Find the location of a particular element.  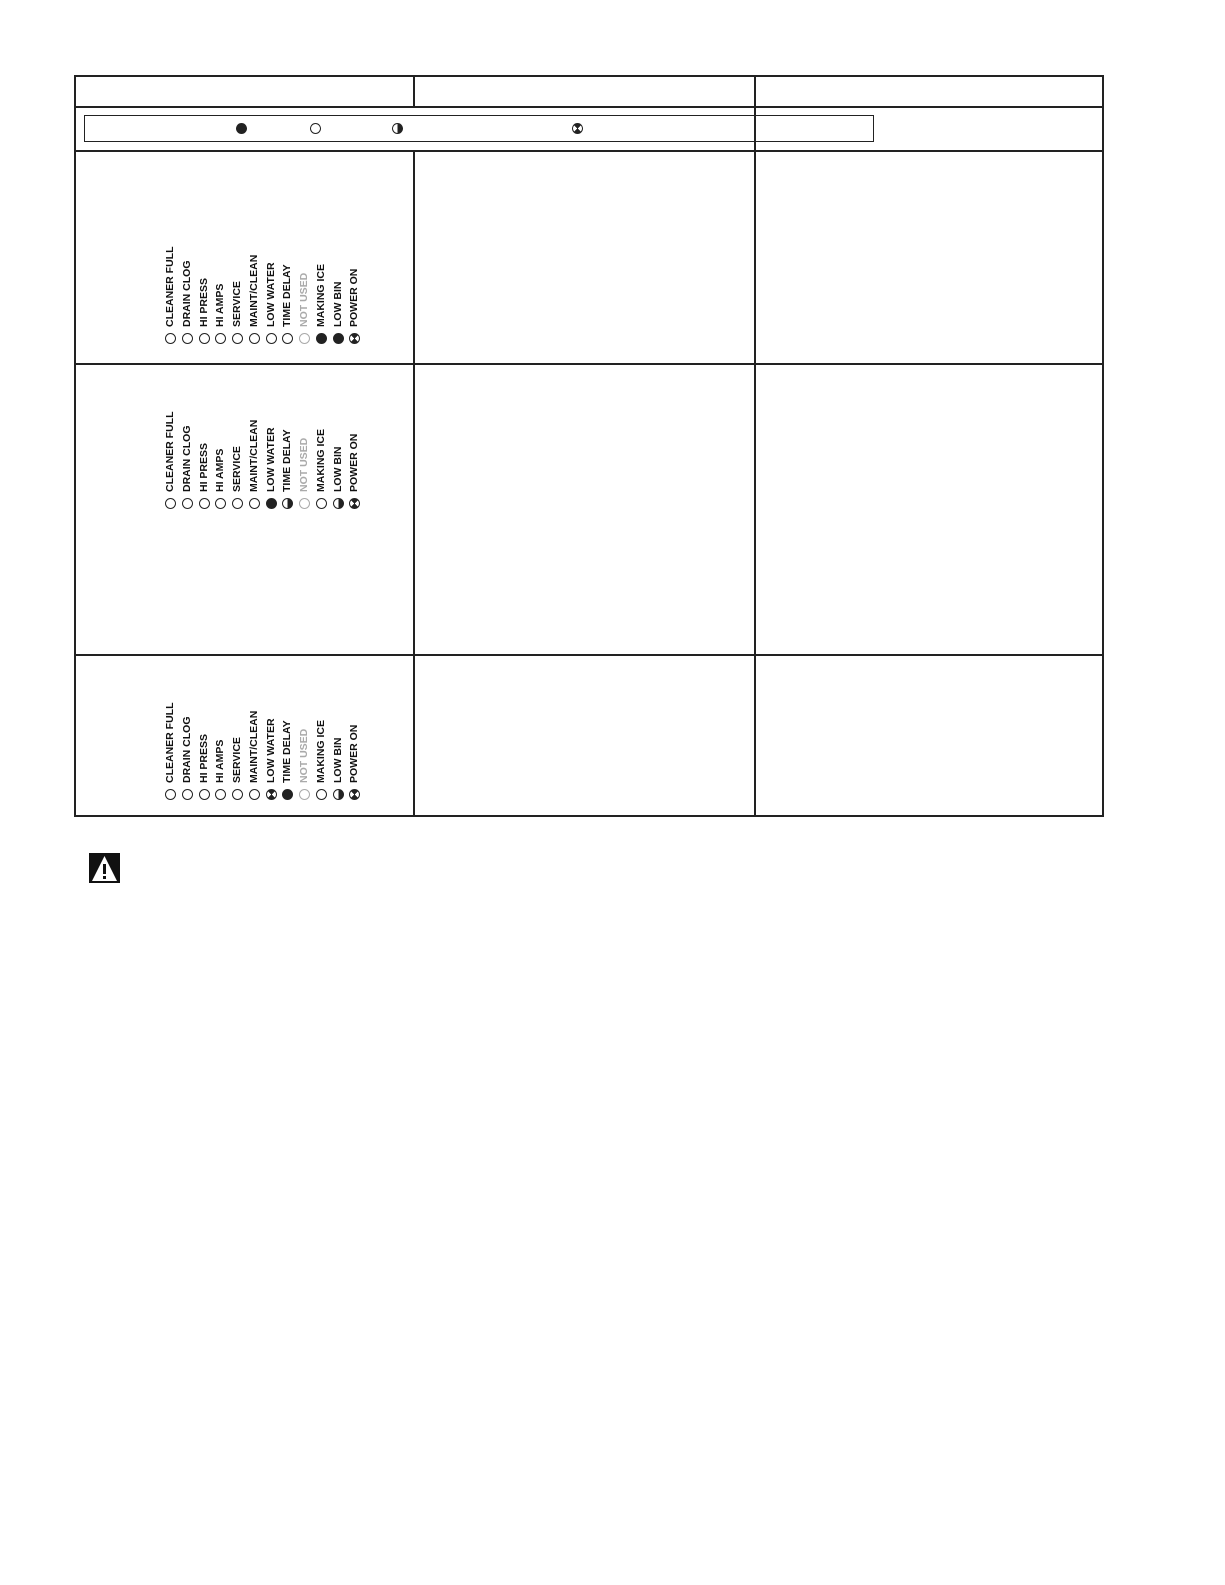

led-legend is located at coordinates (479, 128).